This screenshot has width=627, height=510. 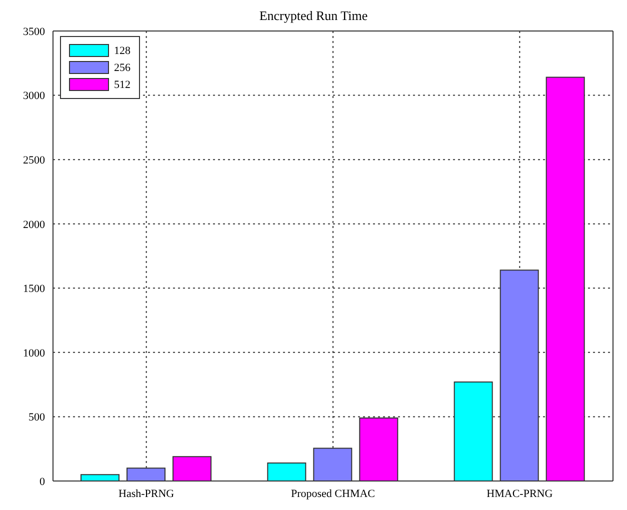 What do you see at coordinates (333, 494) in the screenshot?
I see `x-tick-label: Proposed CHMAC` at bounding box center [333, 494].